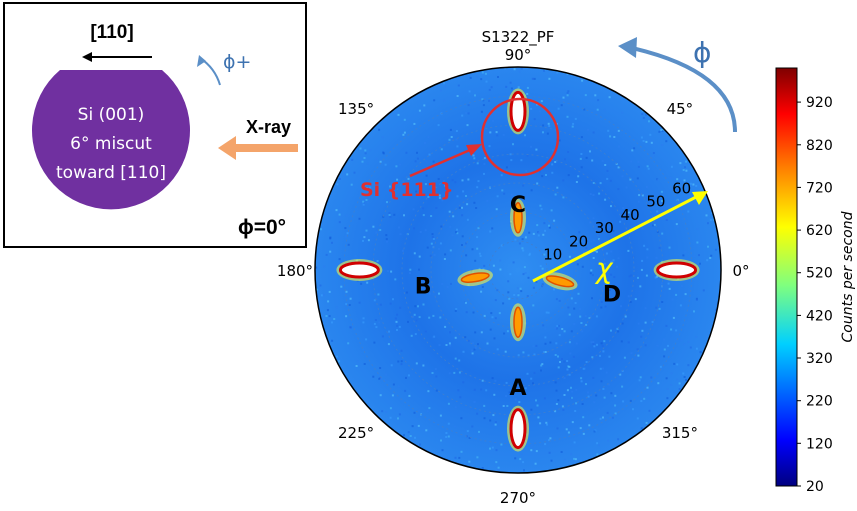 The image size is (857, 511). I want to click on angular-tick-label: 315°, so click(680, 433).